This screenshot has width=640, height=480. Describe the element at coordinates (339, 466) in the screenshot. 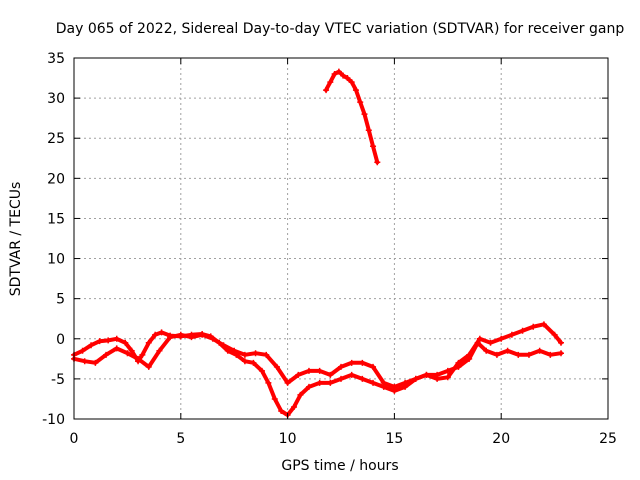

I see `x-axis-label: GPS time / hours` at that location.